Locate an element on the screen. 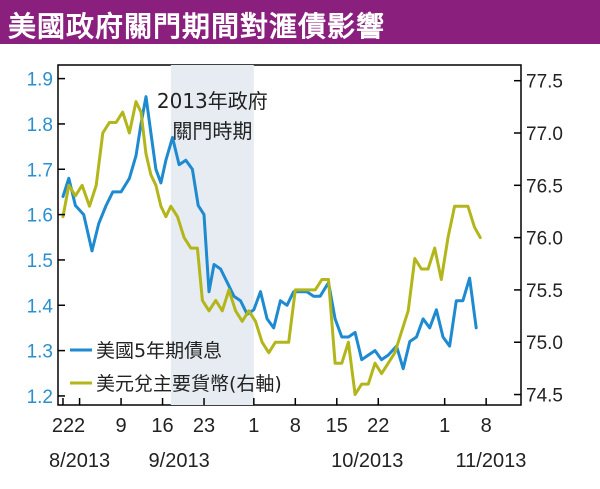  x-tick-label: 15 is located at coordinates (337, 426).